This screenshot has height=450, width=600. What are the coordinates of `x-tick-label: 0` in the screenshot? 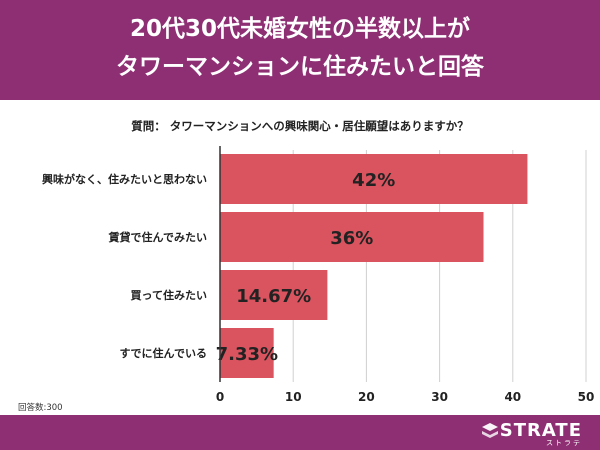 It's located at (220, 397).